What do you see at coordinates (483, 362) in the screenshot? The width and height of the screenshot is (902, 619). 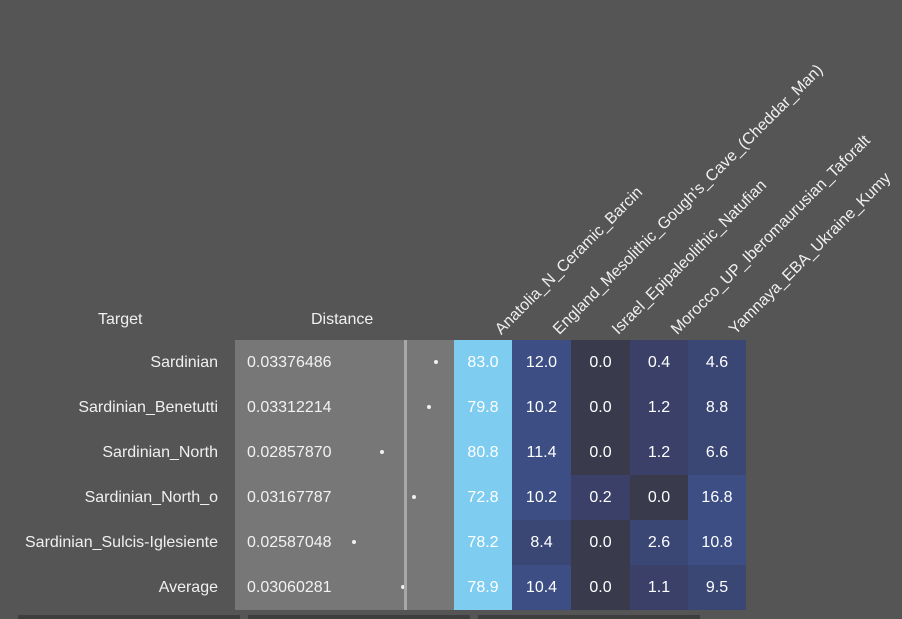 I see `value-cell: 83.0` at bounding box center [483, 362].